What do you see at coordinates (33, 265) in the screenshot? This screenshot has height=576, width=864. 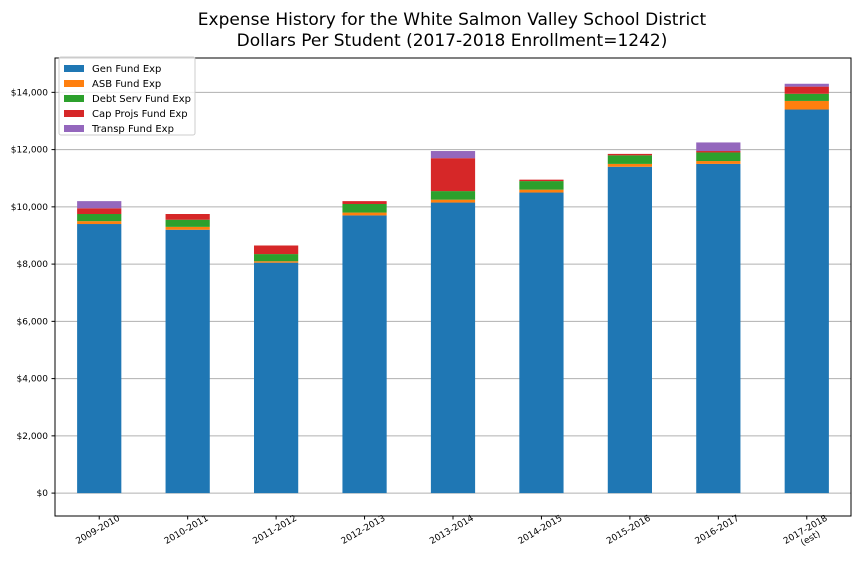 I see `y-tick-label: $8,000` at bounding box center [33, 265].